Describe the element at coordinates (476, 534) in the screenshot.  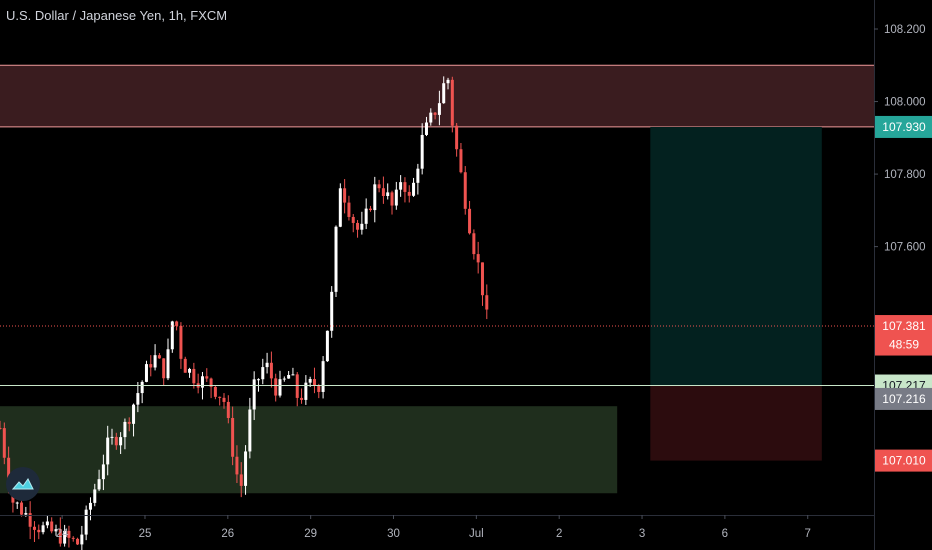
I see `time-tick-label: Jul` at that location.